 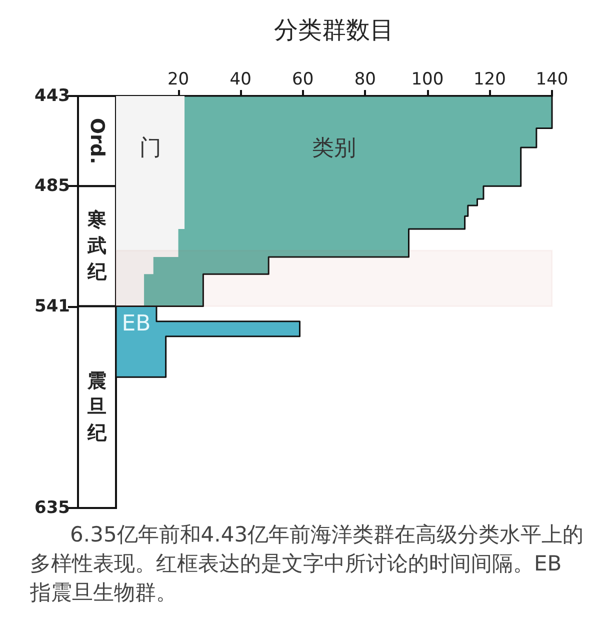 What do you see at coordinates (334, 30) in the screenshot?
I see `x-axis-title: 分类群数目` at bounding box center [334, 30].